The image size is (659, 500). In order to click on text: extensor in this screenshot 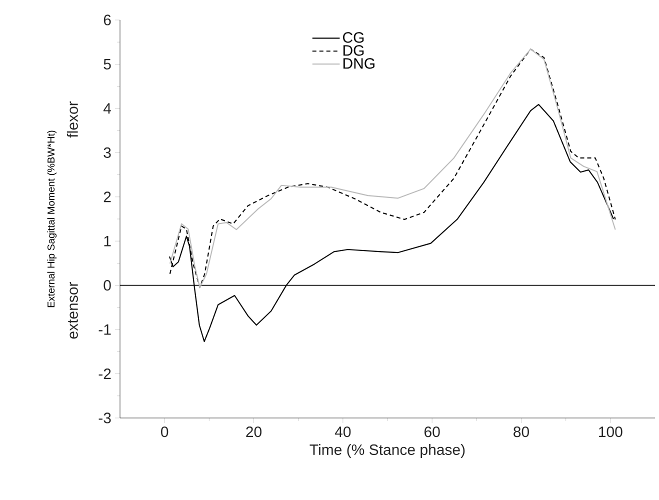, I will do `click(73, 310)`.